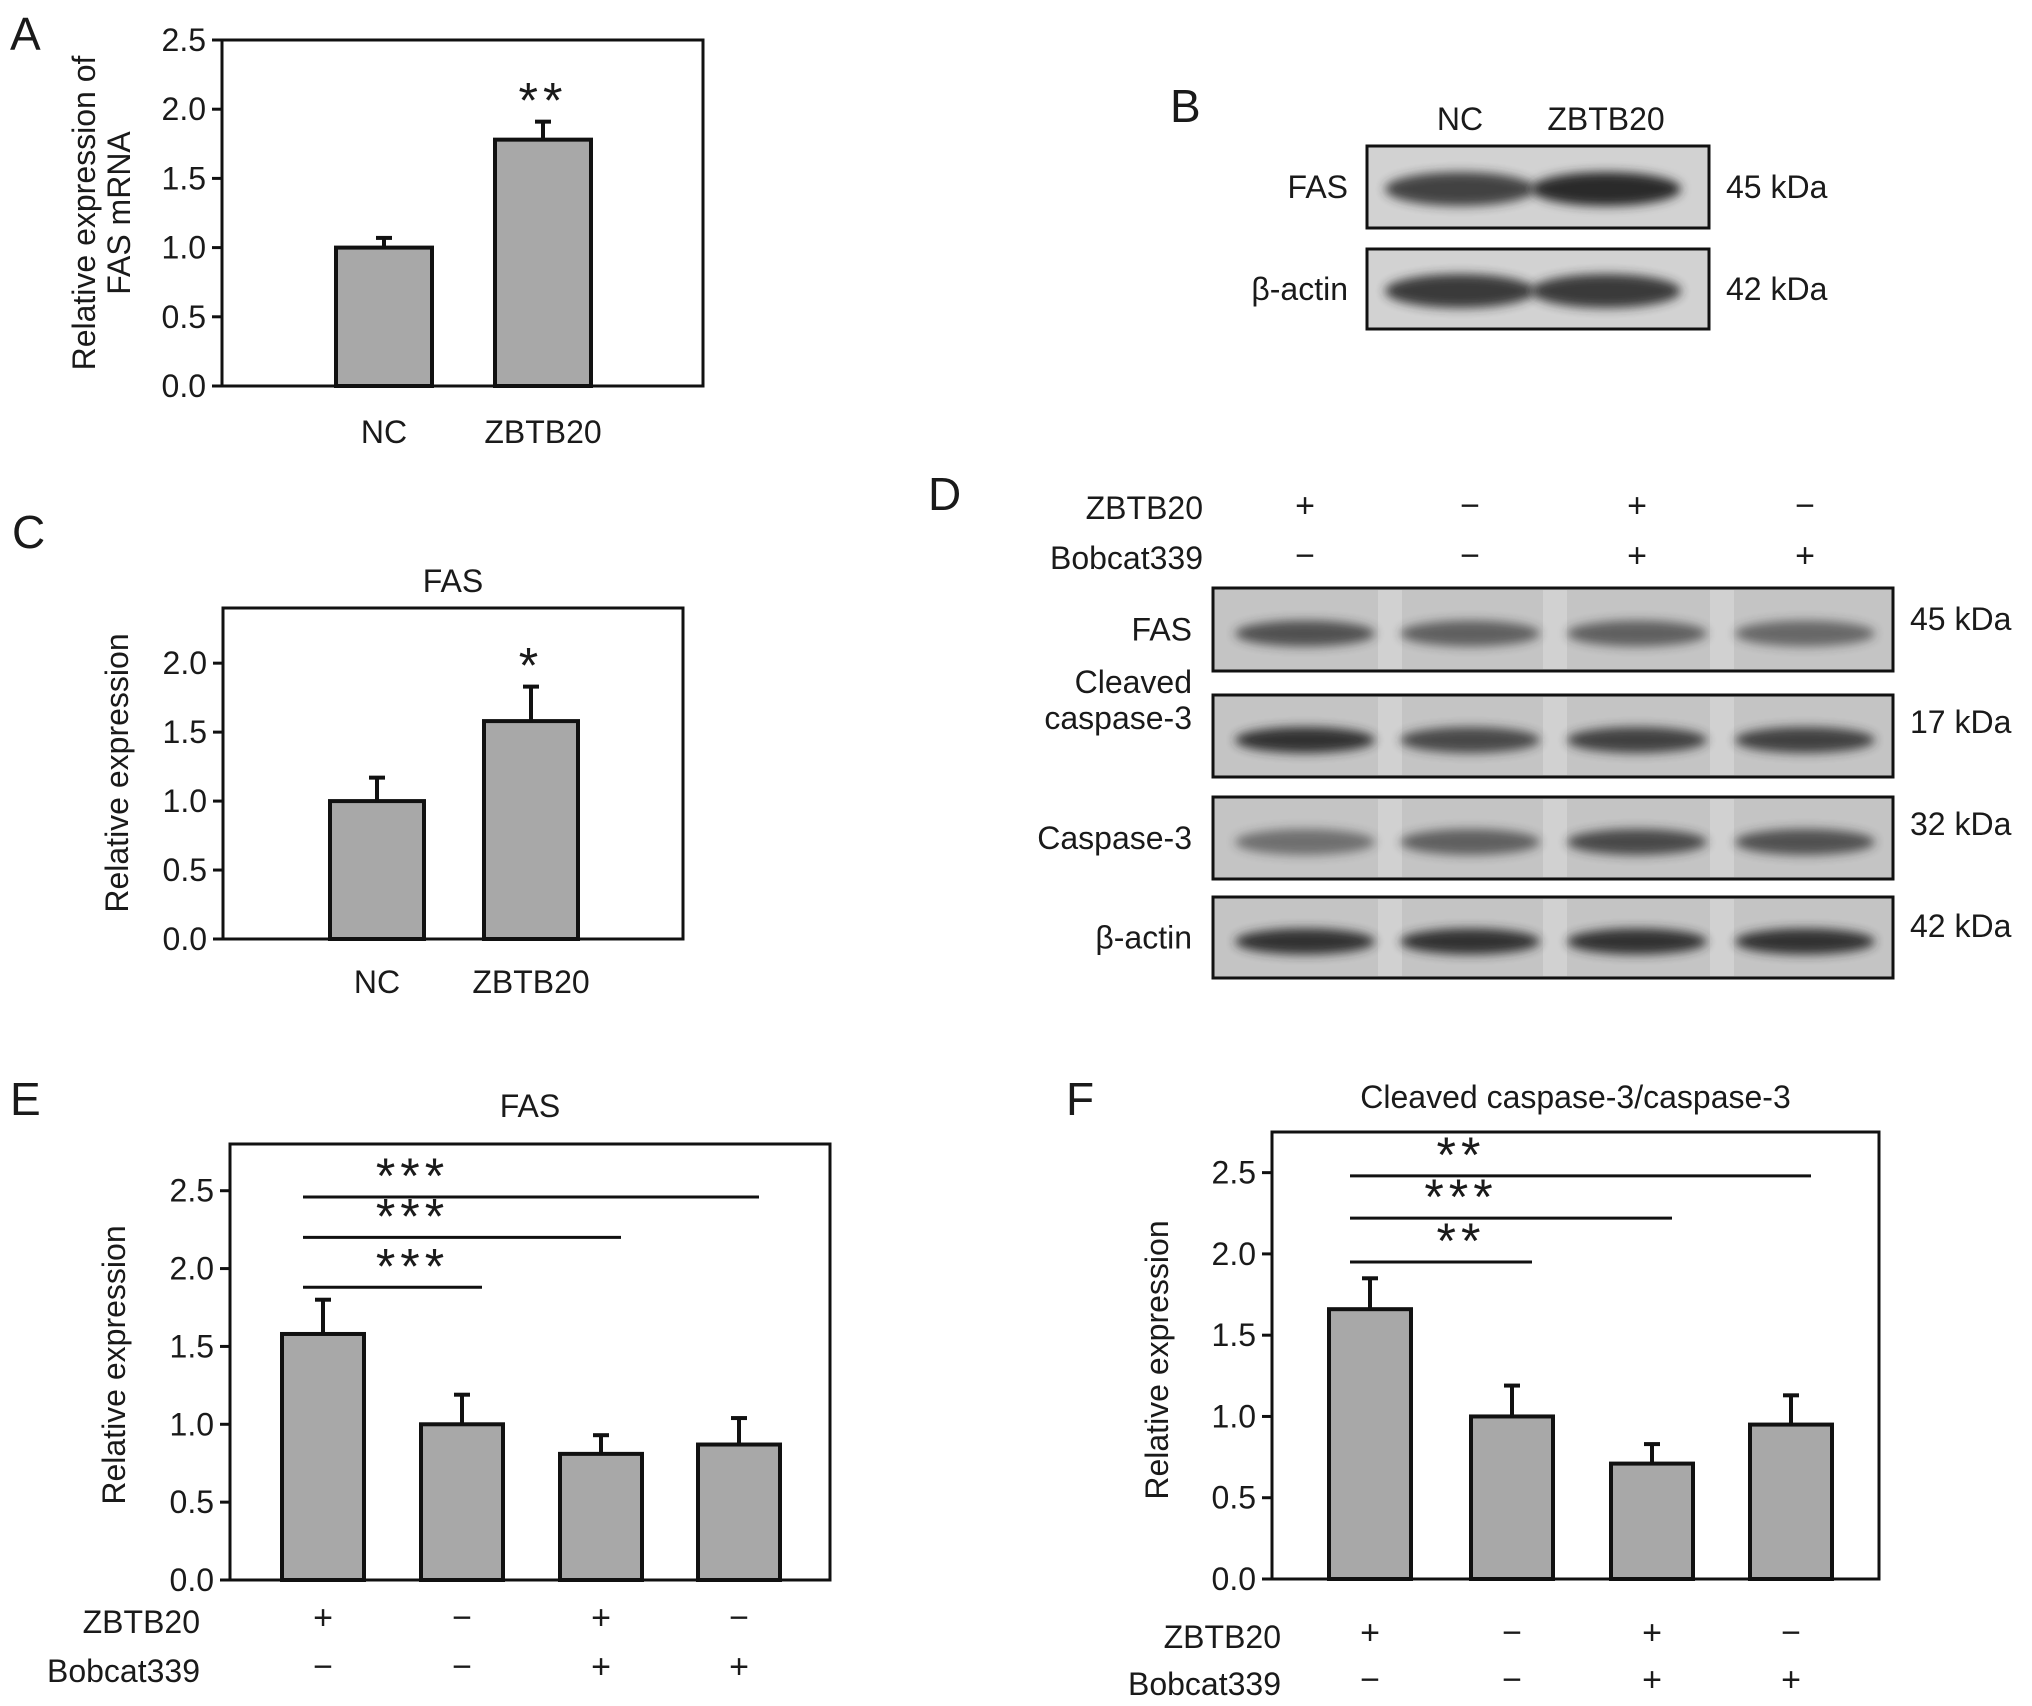 This screenshot has width=2032, height=1706. What do you see at coordinates (1133, 682) in the screenshot?
I see `blot-row-label: Cleaved` at bounding box center [1133, 682].